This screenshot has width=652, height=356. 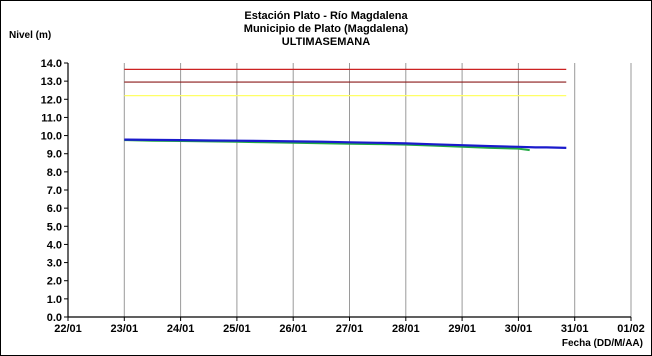 I want to click on y-tick-label-9: 9.0, so click(x=54, y=155).